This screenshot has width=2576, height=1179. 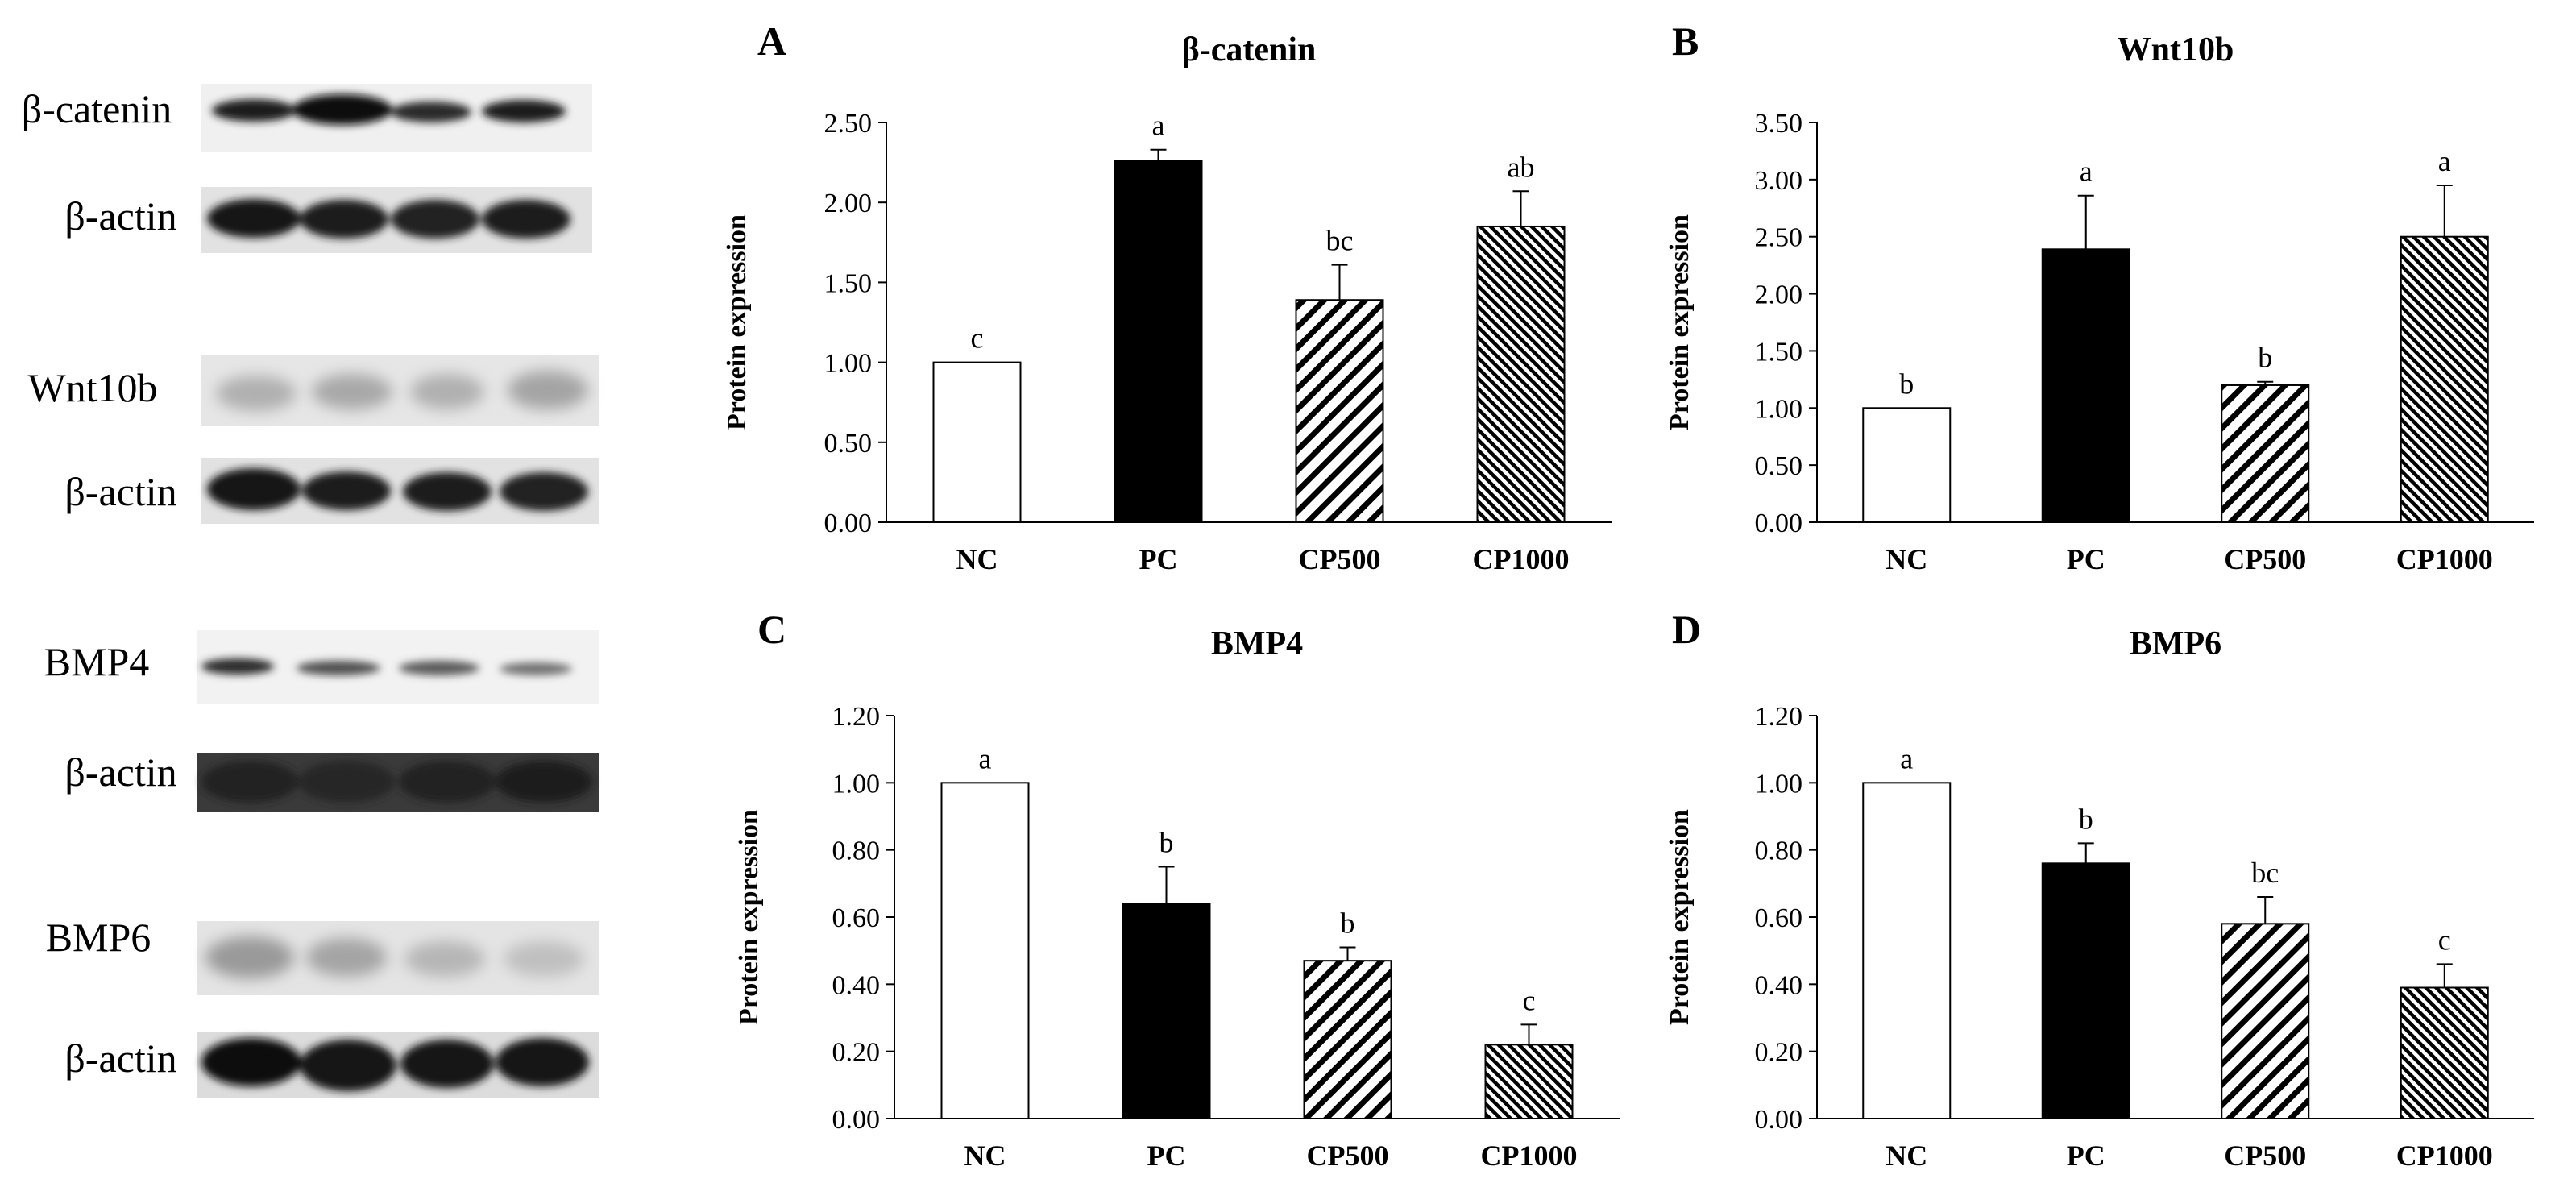 What do you see at coordinates (2444, 1052) in the screenshot?
I see `chart-d-bar-cp1000` at bounding box center [2444, 1052].